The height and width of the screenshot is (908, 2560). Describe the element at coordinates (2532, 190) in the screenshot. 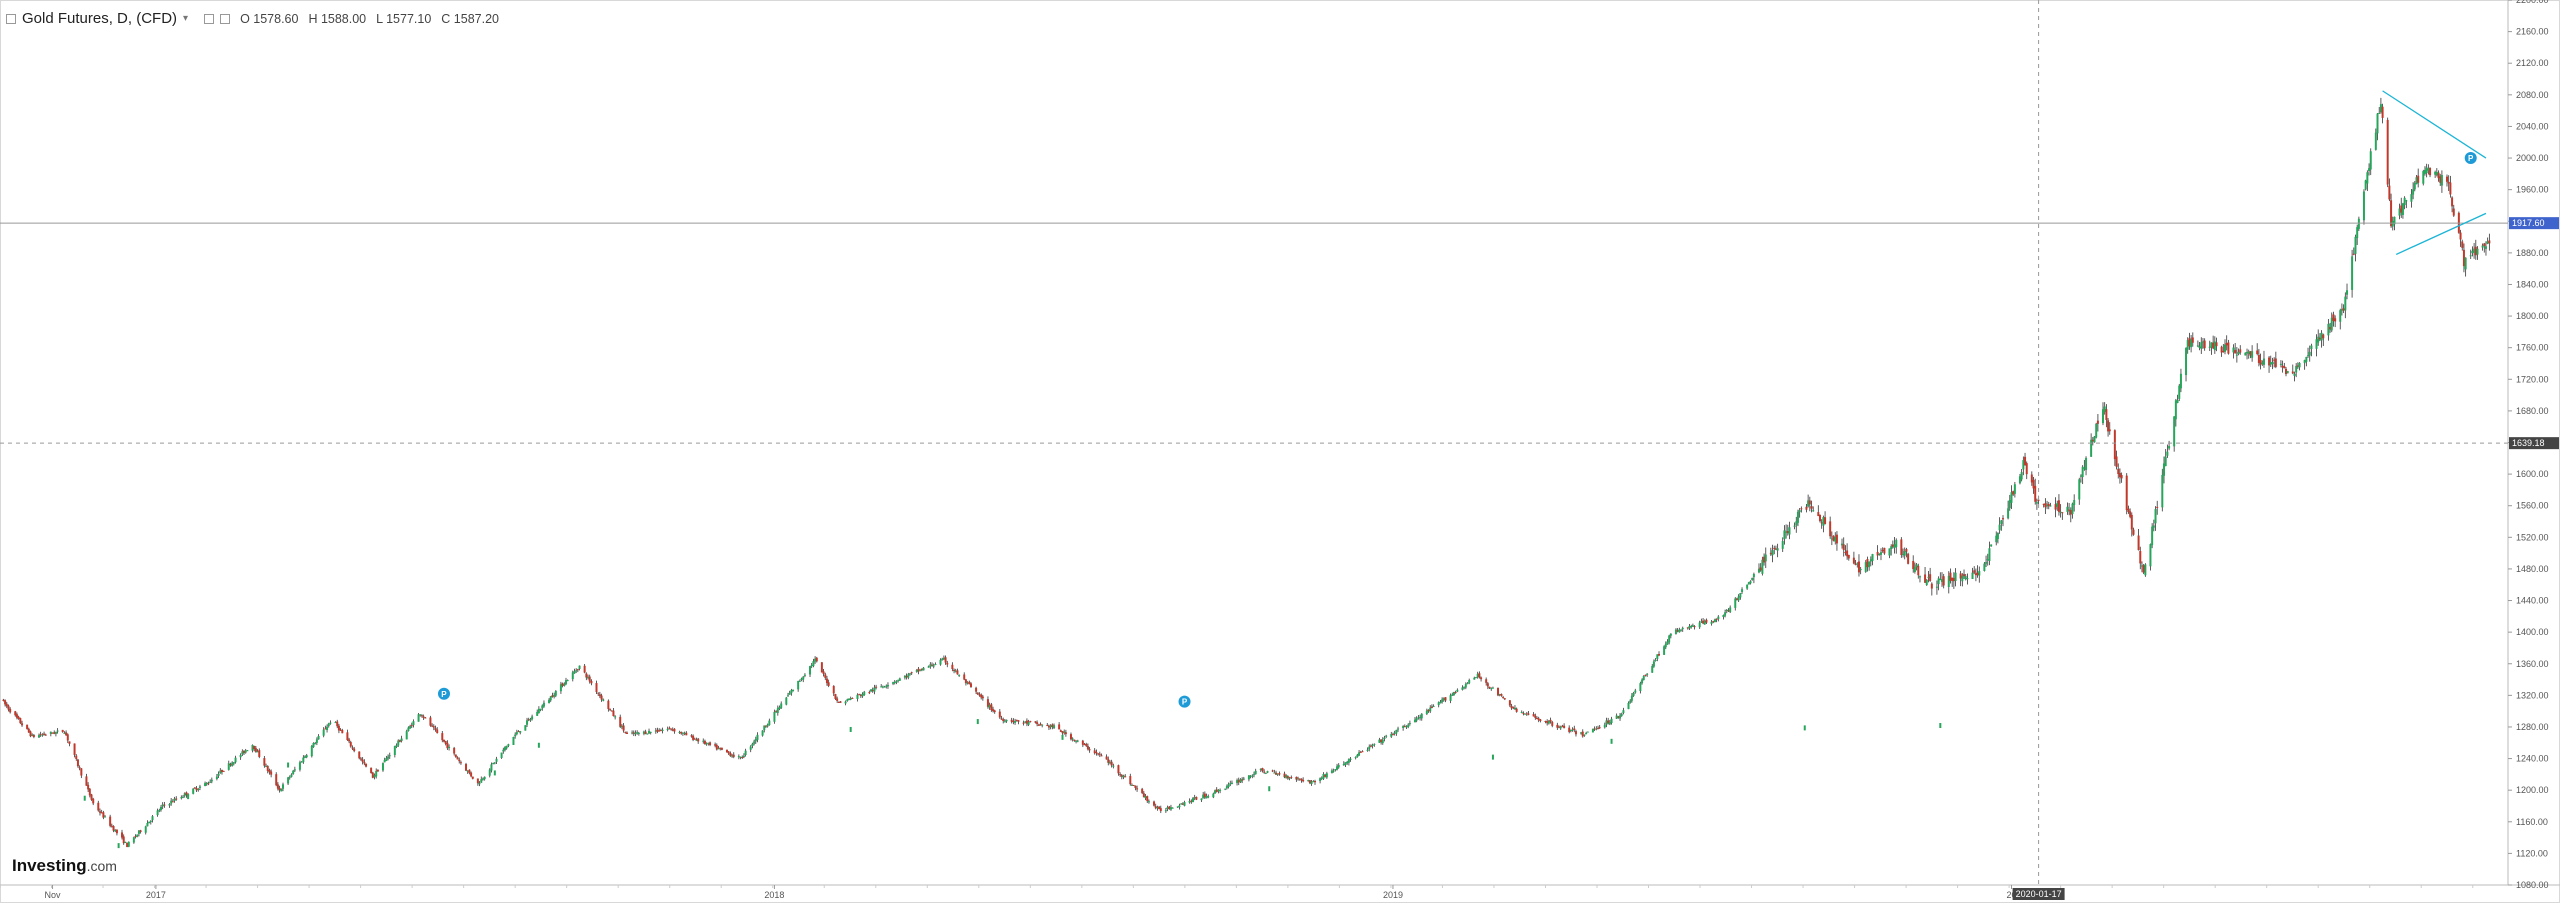

I see `price-tick-label: 1960.00` at that location.